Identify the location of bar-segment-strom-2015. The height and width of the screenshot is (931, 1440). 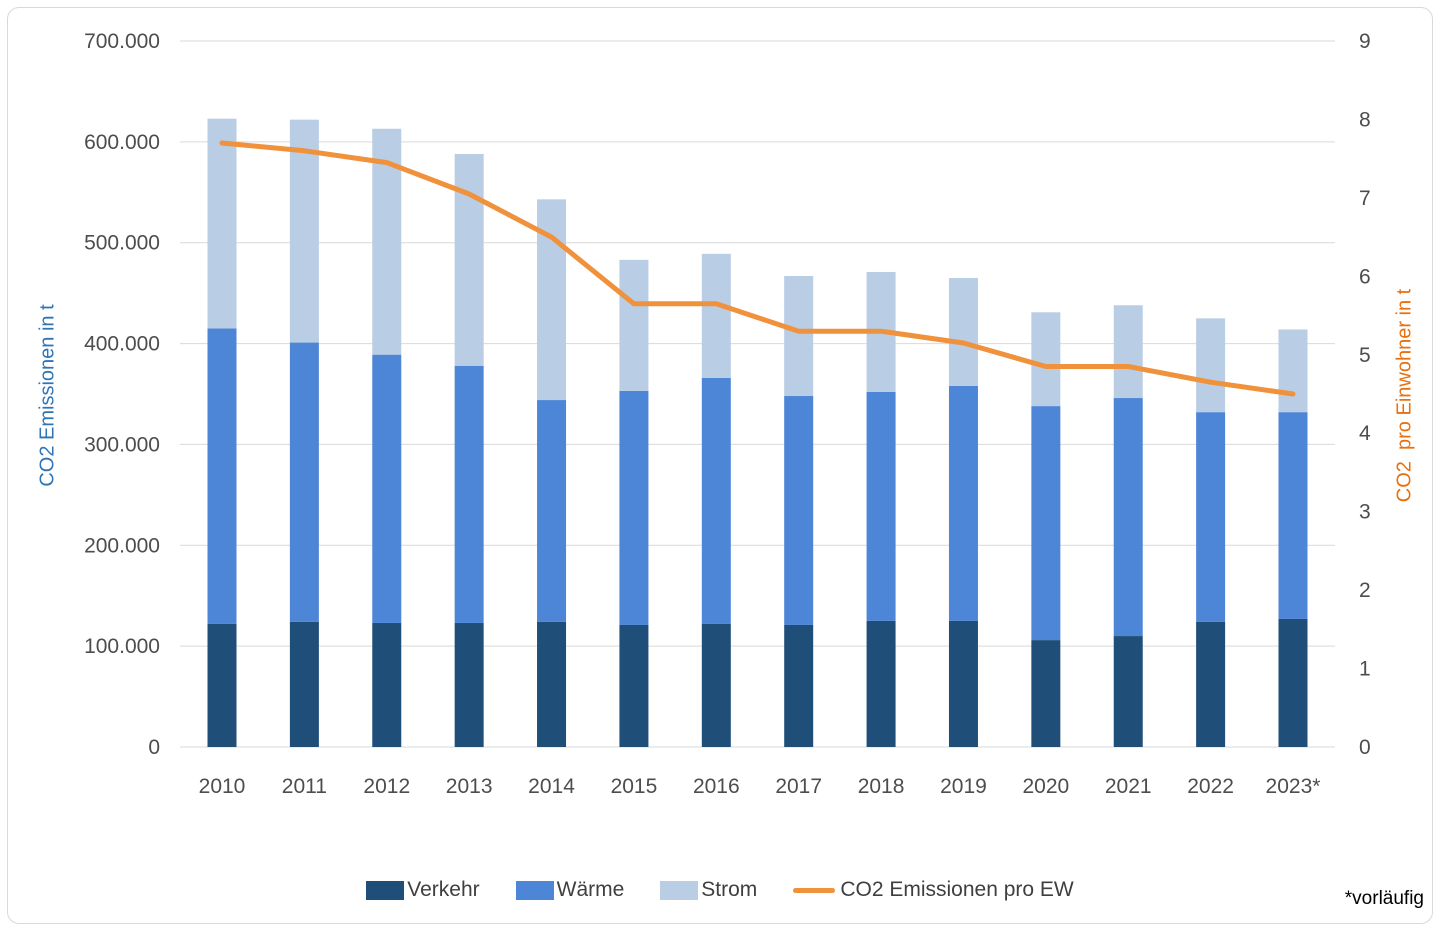
(634, 325).